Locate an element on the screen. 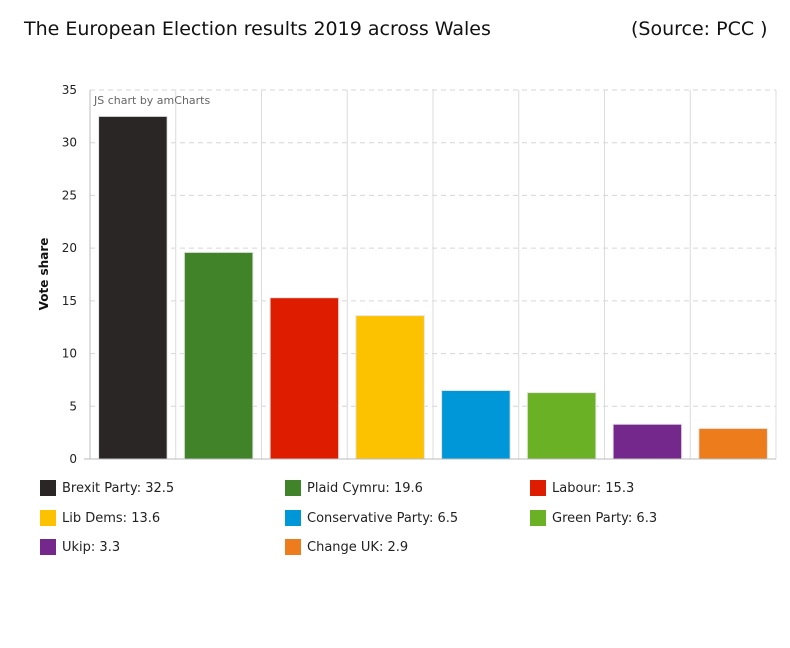 Image resolution: width=790 pixels, height=648 pixels. y-tick-label: 10 is located at coordinates (69, 354).